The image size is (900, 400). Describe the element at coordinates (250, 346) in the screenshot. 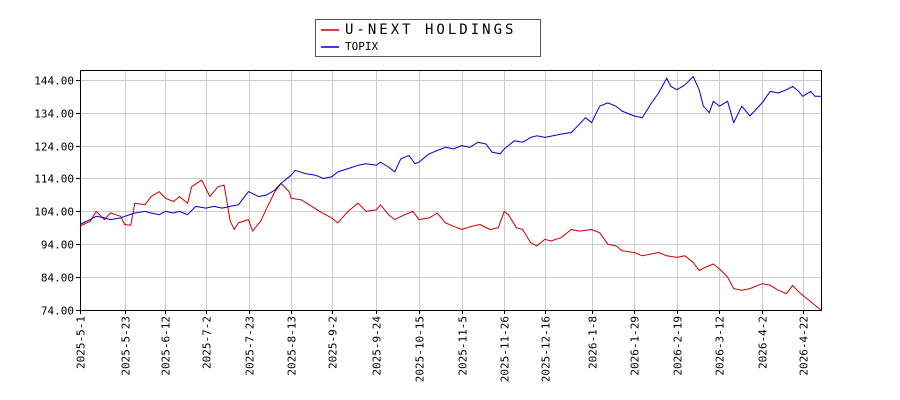

I see `x-tick-label: 2025-7-23` at that location.